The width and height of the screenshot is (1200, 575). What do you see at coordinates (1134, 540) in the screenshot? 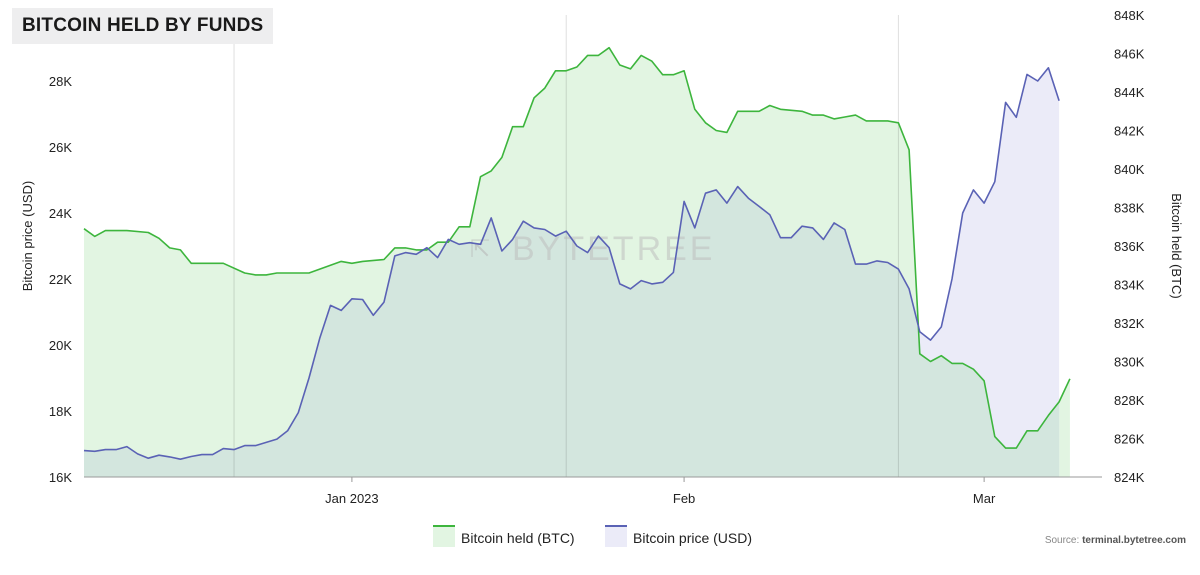
I see `source-site: terminal.bytetree.com` at bounding box center [1134, 540].